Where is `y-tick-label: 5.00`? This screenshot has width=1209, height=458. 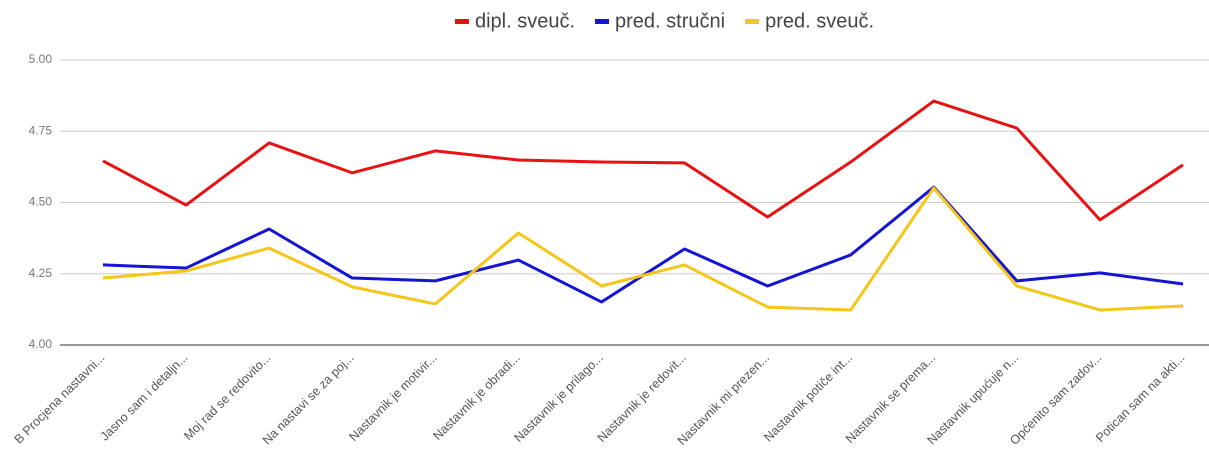 y-tick-label: 5.00 is located at coordinates (41, 59).